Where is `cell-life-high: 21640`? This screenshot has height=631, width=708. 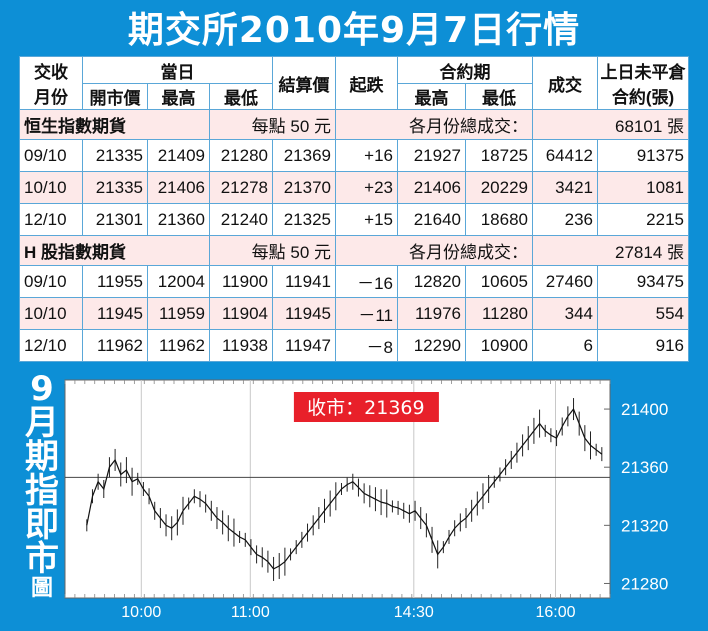 cell-life-high: 21640 is located at coordinates (431, 219).